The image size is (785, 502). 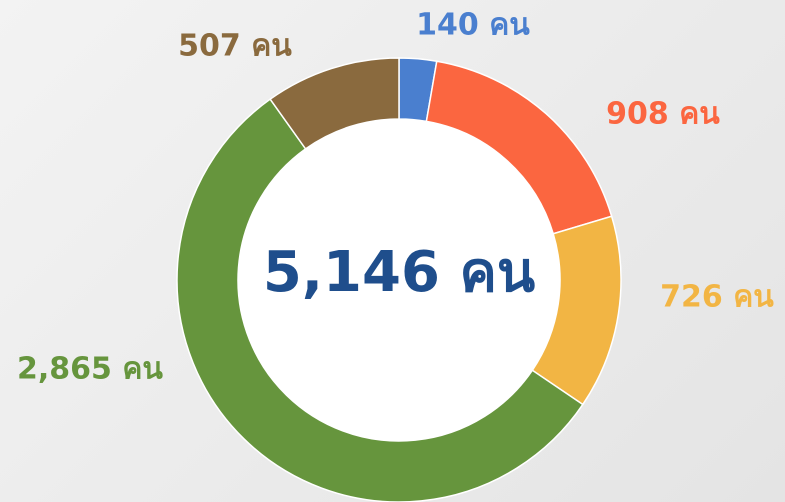 What do you see at coordinates (235, 46) in the screenshot?
I see `data-label: 507 คน` at bounding box center [235, 46].